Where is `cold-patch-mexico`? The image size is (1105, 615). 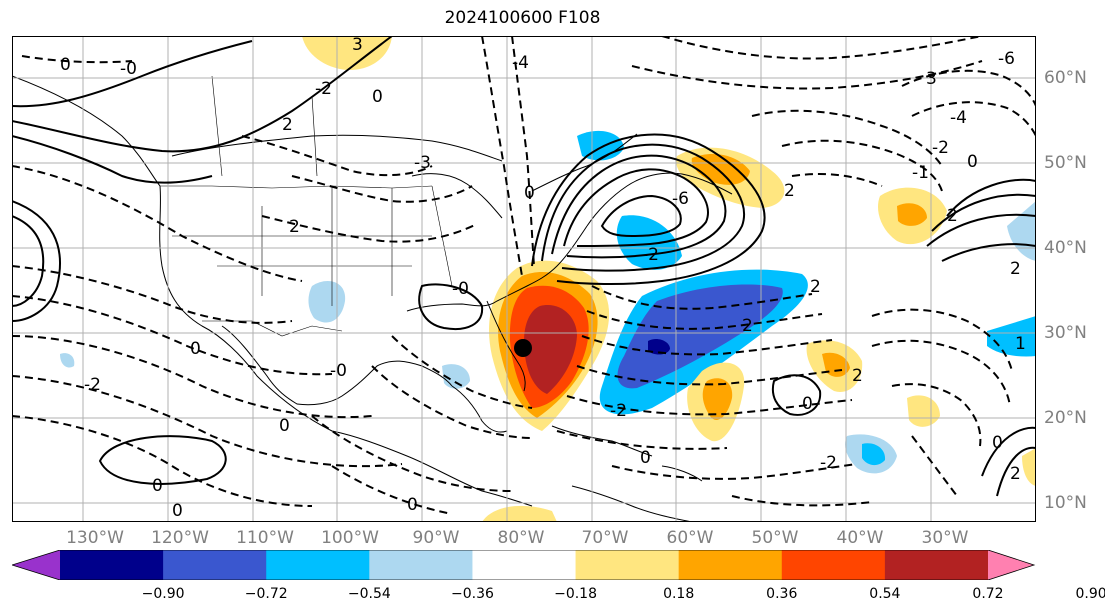
cold-patch-mexico is located at coordinates (327, 302).